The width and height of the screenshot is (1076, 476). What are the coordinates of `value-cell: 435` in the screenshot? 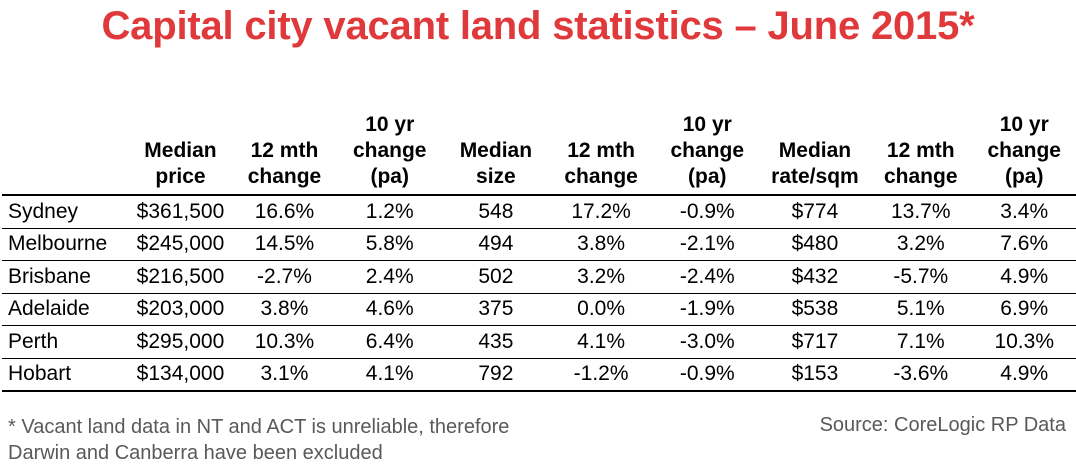 It's located at (496, 342).